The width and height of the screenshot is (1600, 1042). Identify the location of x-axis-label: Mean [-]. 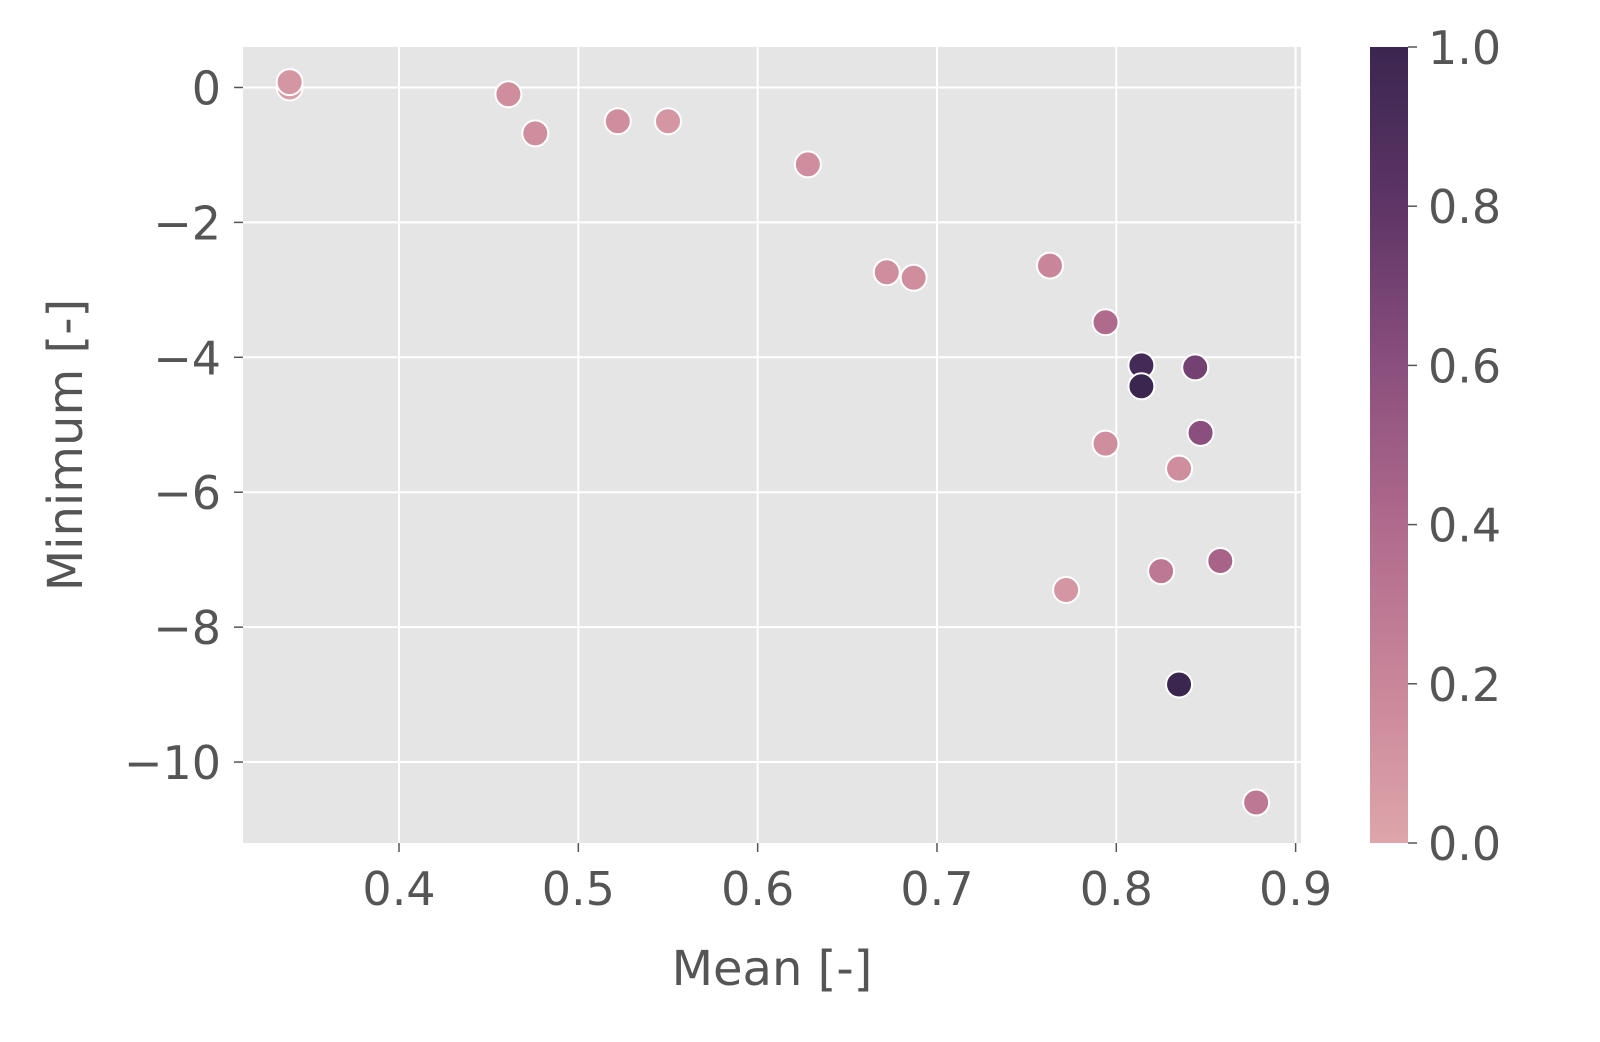
(772, 969).